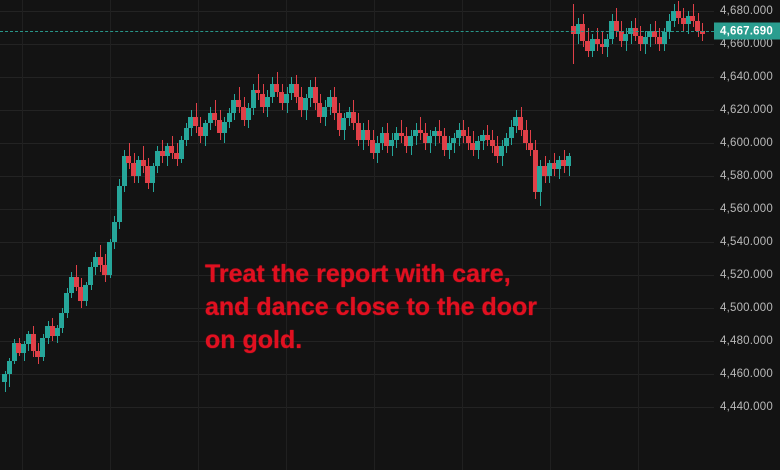 This screenshot has height=470, width=780. I want to click on price-axis-tick-label: 4,440.000, so click(746, 407).